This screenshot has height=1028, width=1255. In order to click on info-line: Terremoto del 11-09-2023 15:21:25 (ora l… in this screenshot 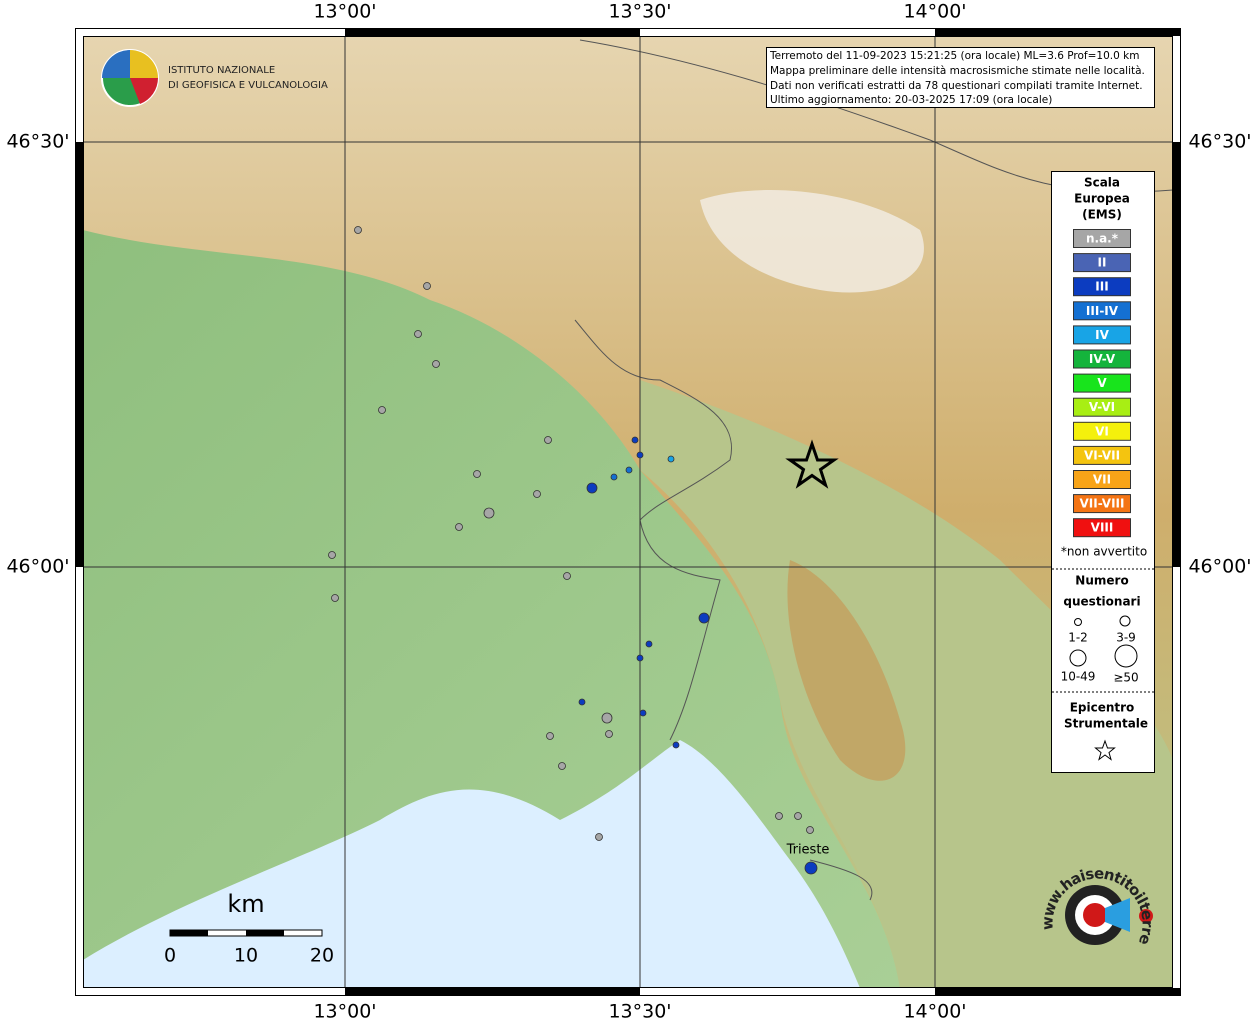, I will do `click(954, 56)`.